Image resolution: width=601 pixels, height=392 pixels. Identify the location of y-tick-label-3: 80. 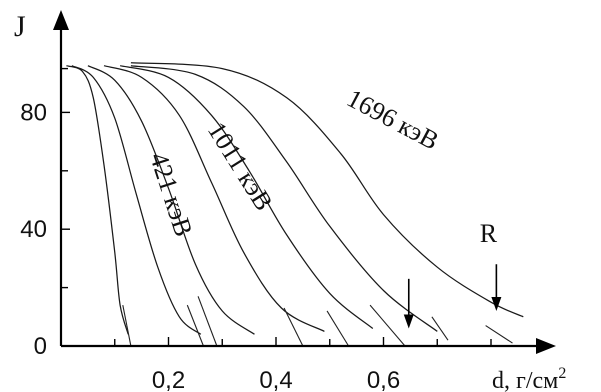
(33, 112).